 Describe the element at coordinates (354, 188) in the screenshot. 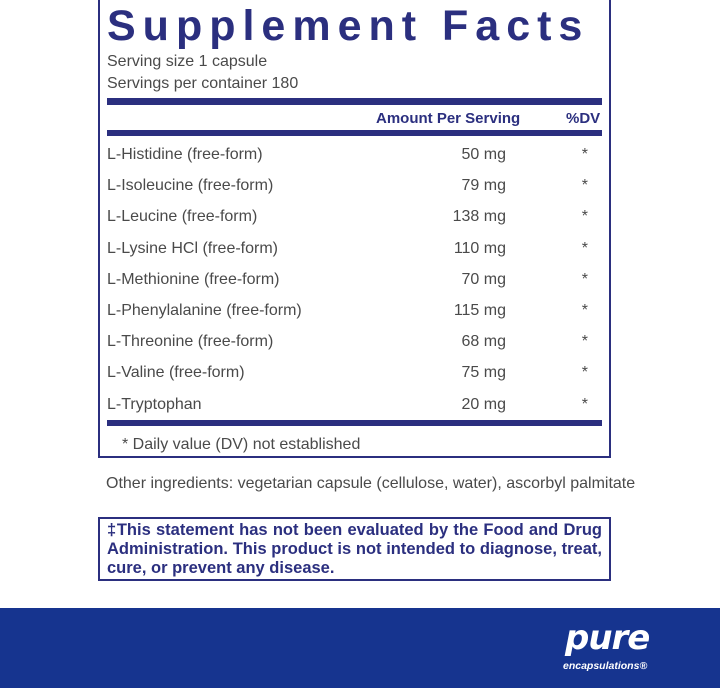

I see `nutrient-row: L-Isoleucine (free-form) 79 mg *` at that location.